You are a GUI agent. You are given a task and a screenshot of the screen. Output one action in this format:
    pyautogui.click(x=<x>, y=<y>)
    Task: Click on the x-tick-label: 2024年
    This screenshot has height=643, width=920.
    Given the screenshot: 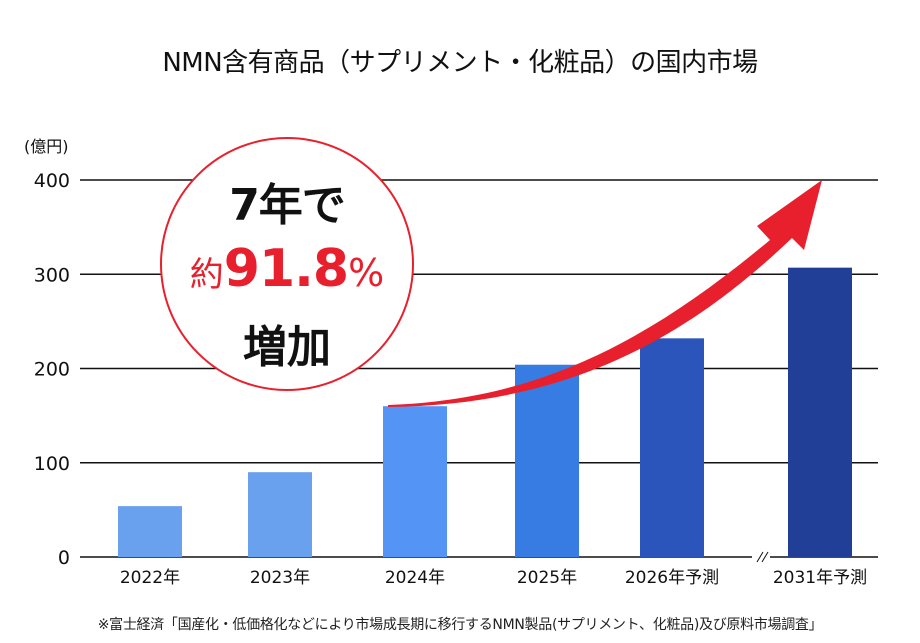 What is the action you would take?
    pyautogui.click(x=415, y=578)
    